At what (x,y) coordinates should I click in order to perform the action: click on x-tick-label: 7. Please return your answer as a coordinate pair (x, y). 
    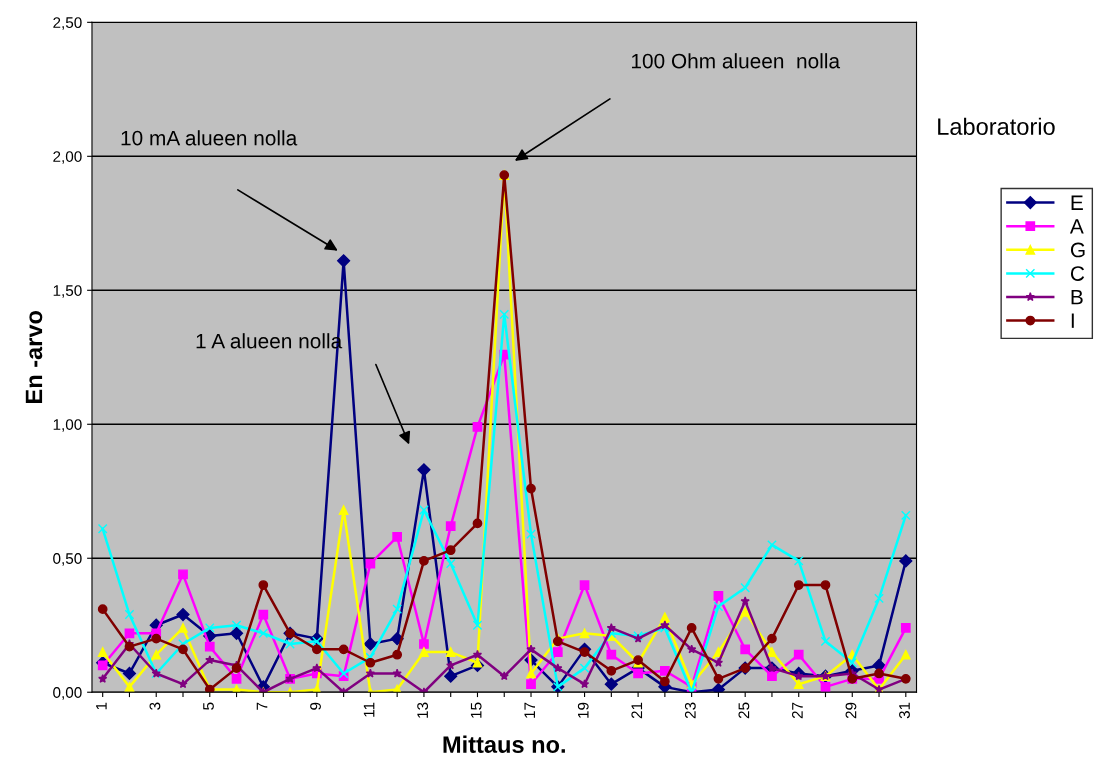
    Looking at the image, I should click on (262, 706).